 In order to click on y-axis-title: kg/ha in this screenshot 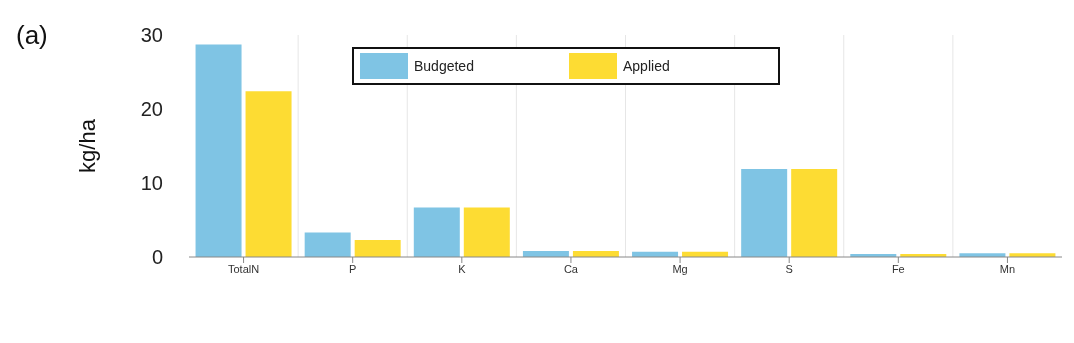, I will do `click(87, 145)`.